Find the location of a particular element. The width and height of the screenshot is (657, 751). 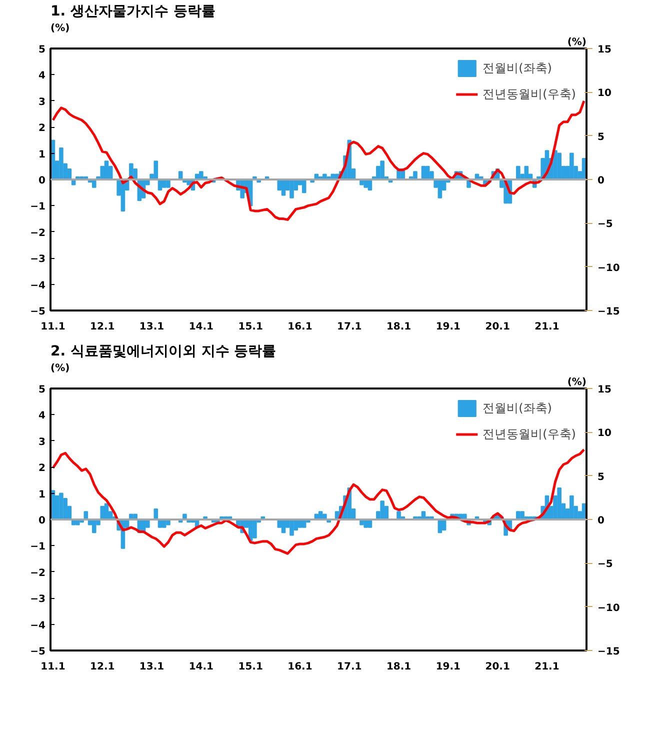

chart-title: 2. 식료품및에너지이외 지수 등락률 is located at coordinates (163, 352).